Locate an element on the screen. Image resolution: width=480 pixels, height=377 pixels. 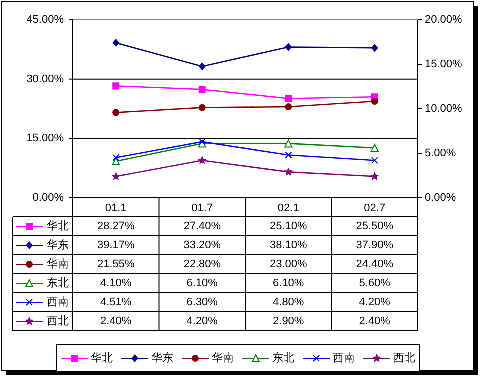
data-label: 38.10% is located at coordinates (289, 246).